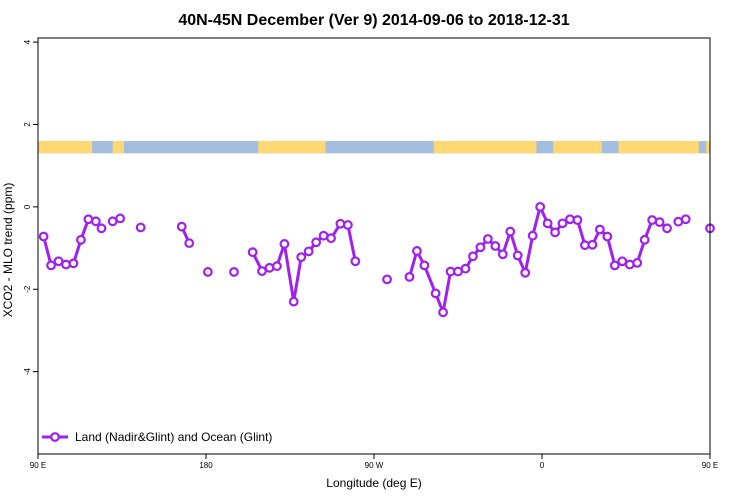 This screenshot has width=750, height=500. I want to click on land-ocean-band, so click(374, 147).